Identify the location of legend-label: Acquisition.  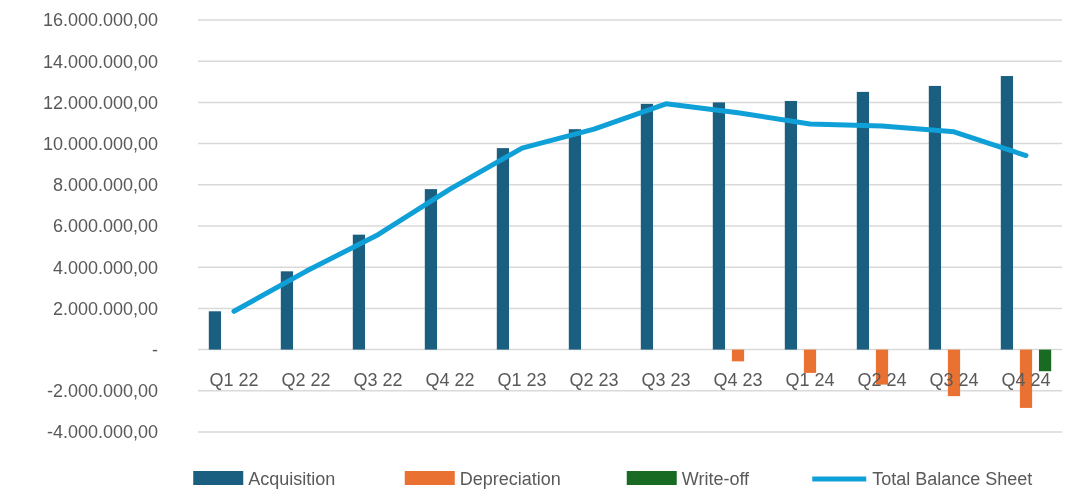
(292, 479).